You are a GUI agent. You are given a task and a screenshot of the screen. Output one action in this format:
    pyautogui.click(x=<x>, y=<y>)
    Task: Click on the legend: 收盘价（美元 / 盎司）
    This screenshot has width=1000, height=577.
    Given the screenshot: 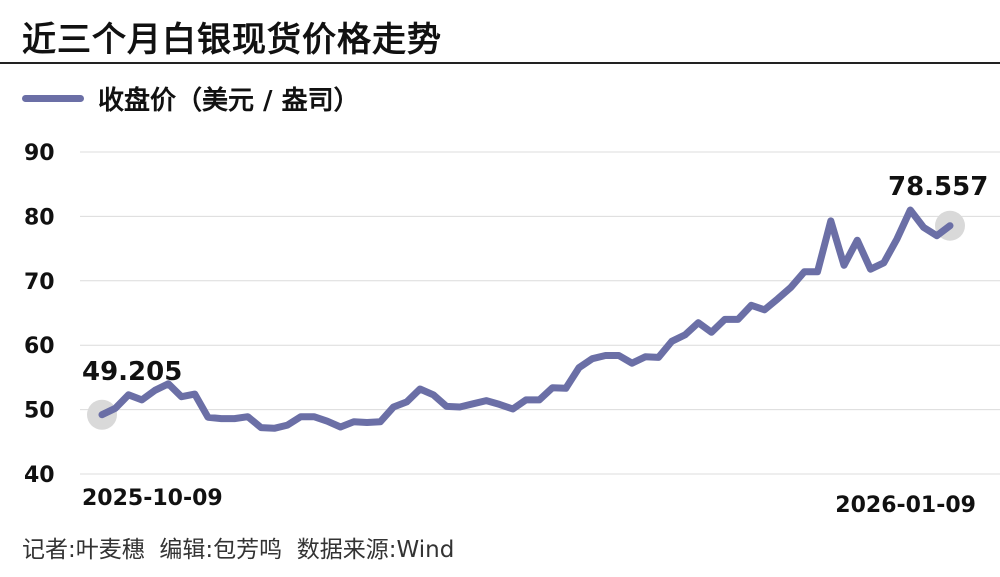 What is the action you would take?
    pyautogui.click(x=191, y=98)
    